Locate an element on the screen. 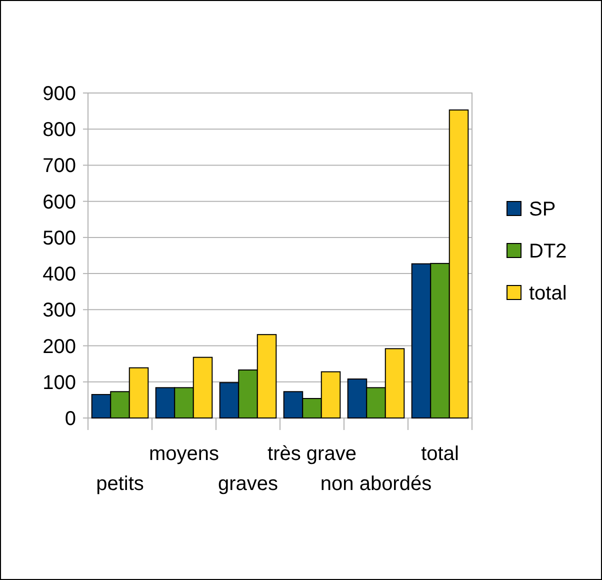 This screenshot has height=580, width=602. legend-label: total is located at coordinates (548, 293).